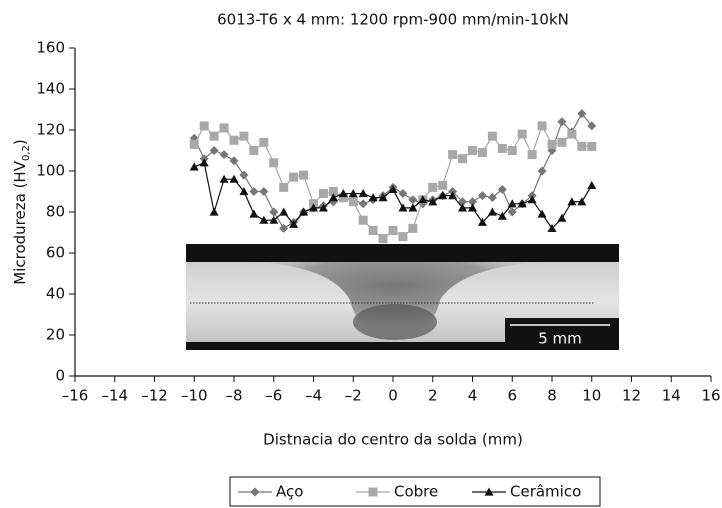  I want to click on inset-root, so click(395, 322).